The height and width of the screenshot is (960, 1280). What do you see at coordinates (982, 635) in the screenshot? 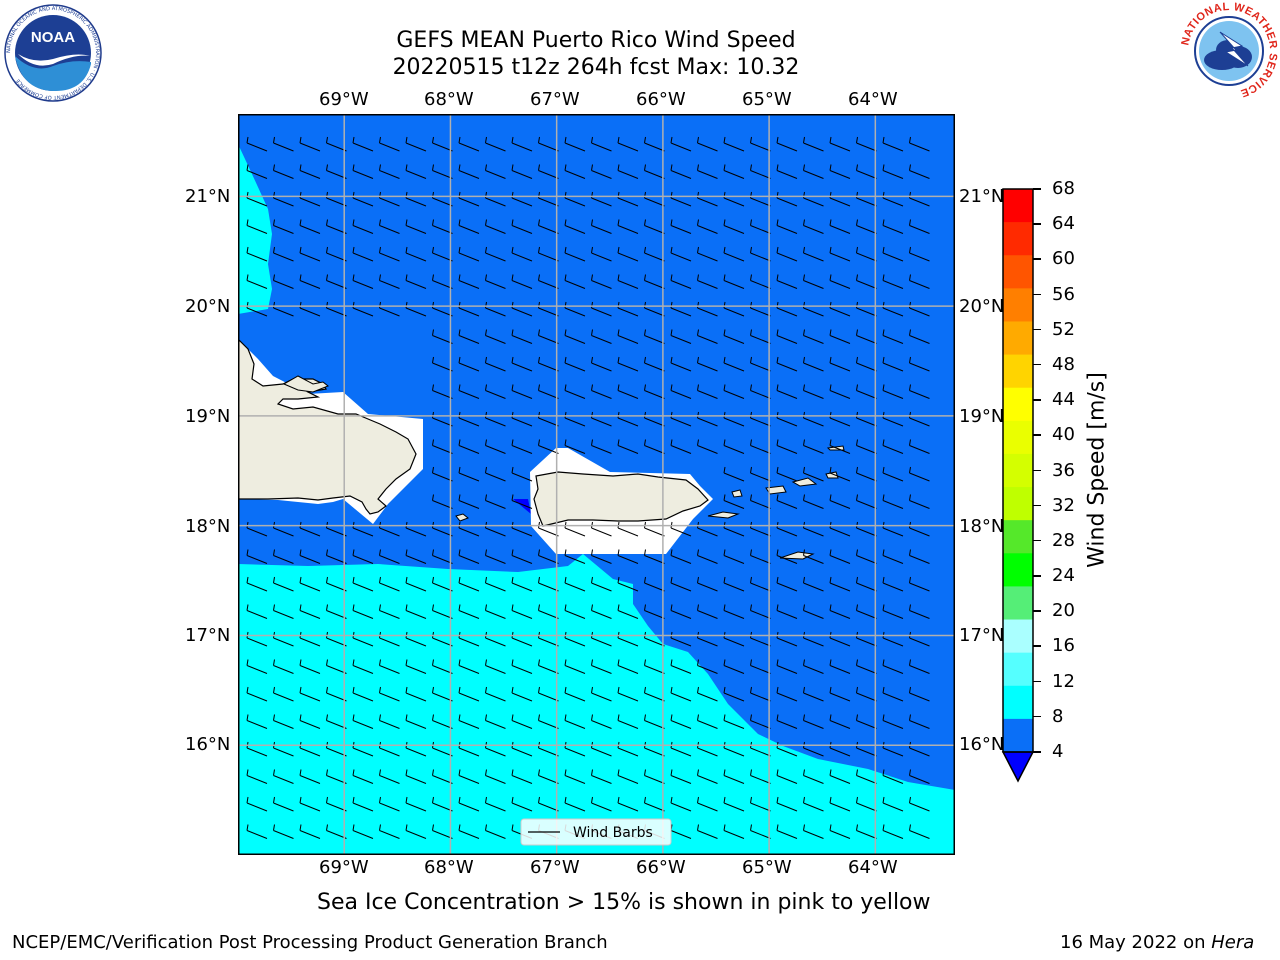
I see `lat-label-right-17n: 17°N` at bounding box center [982, 635].